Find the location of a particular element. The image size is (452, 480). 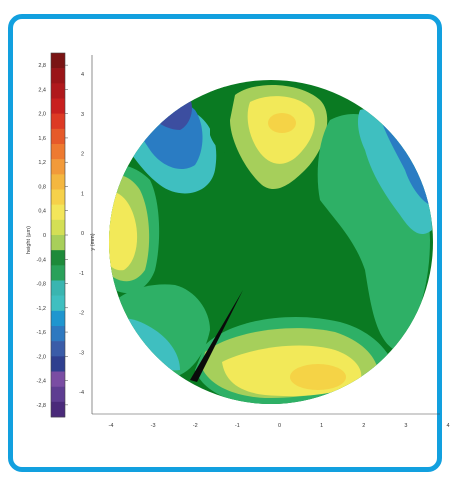

region-peak-top is located at coordinates (282, 123).